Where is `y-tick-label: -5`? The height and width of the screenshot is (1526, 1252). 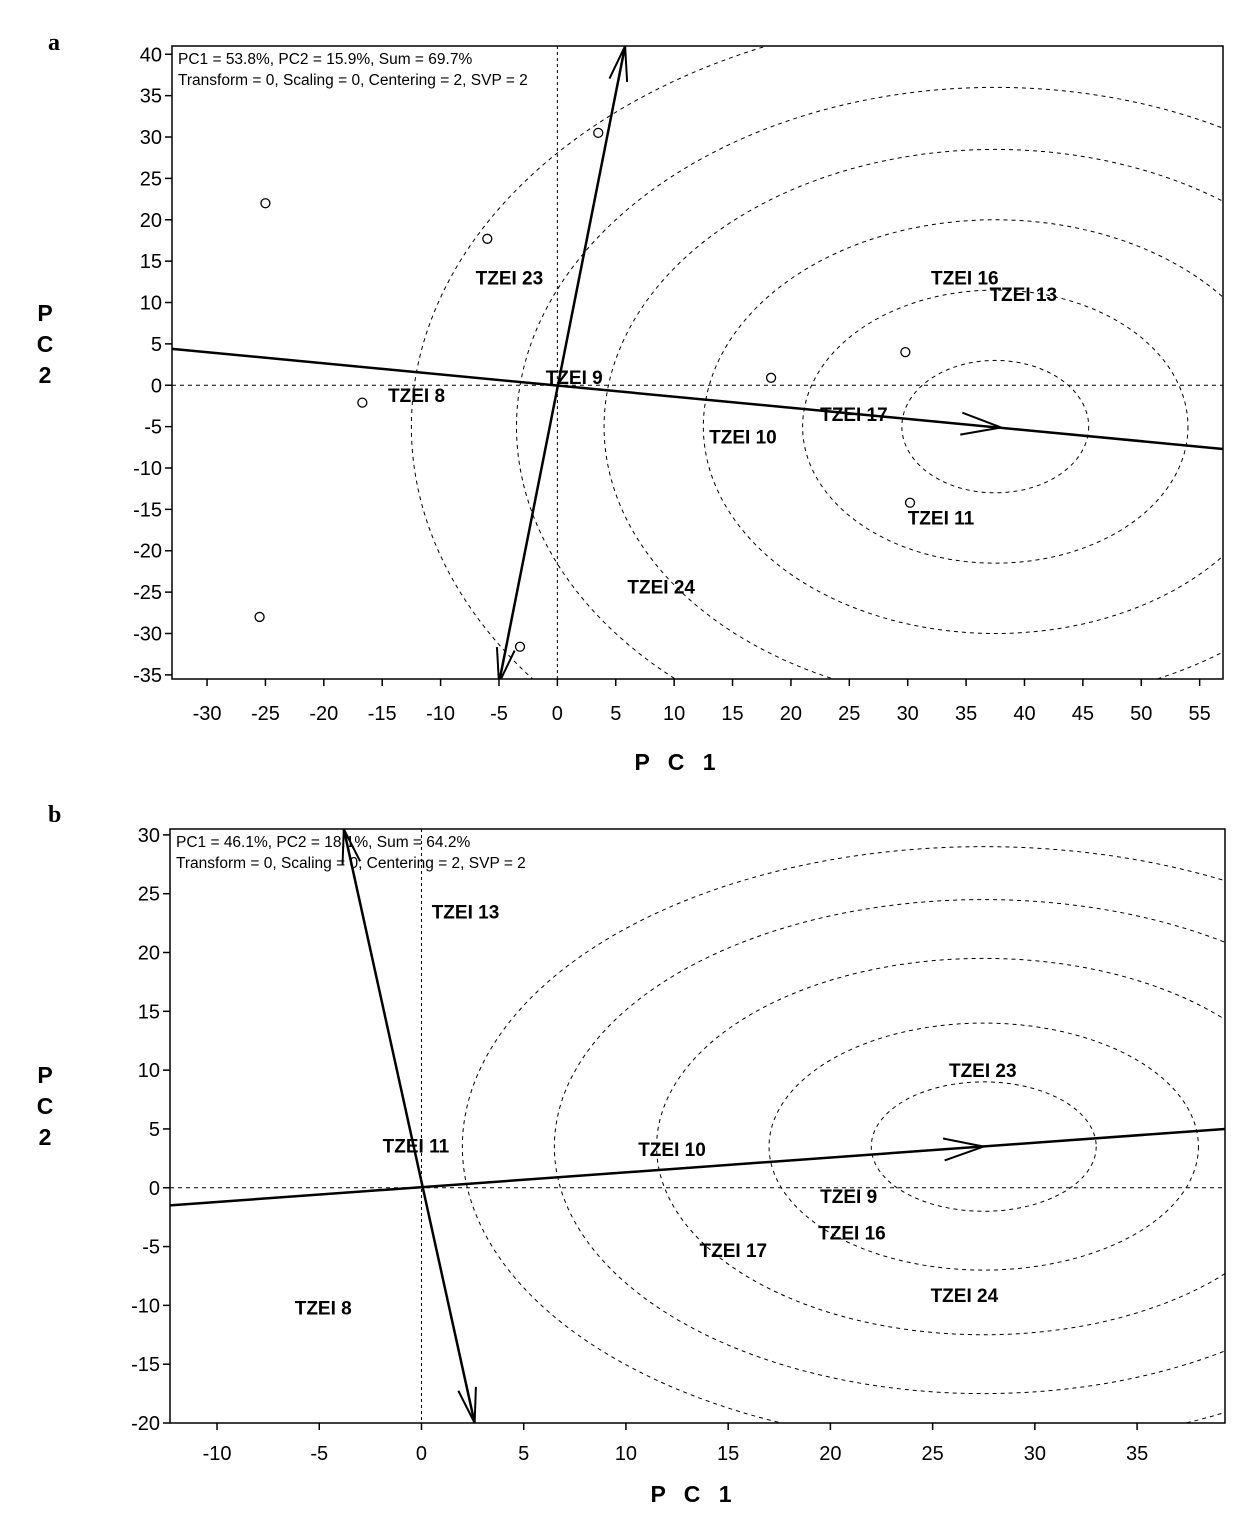 y-tick-label: -5 is located at coordinates (151, 1248).